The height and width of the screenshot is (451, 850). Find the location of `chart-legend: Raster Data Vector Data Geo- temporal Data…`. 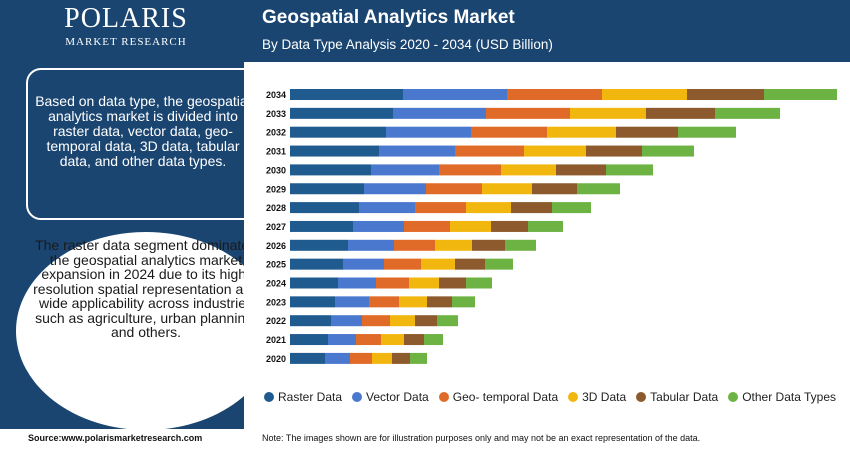

chart-legend: Raster Data Vector Data Geo- temporal Data… is located at coordinates (554, 398).